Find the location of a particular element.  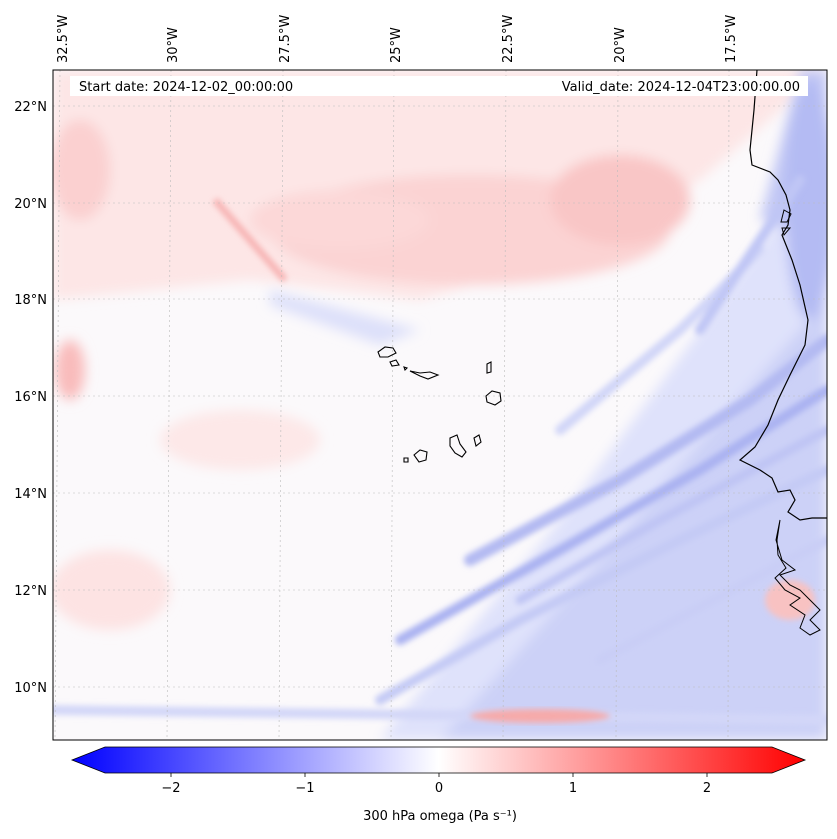

lat-tick-labels: 22°N 20°N 18°N 16°N 14°N 12°N 10°N is located at coordinates (30, 398).